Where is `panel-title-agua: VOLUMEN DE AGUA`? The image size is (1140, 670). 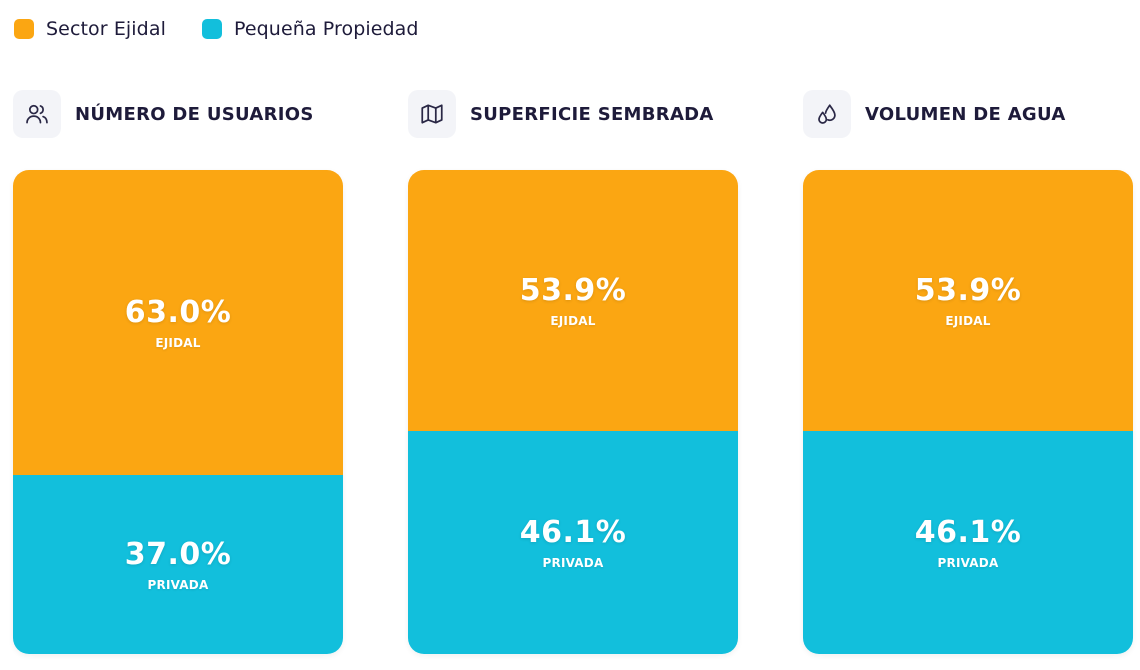 panel-title-agua: VOLUMEN DE AGUA is located at coordinates (965, 114).